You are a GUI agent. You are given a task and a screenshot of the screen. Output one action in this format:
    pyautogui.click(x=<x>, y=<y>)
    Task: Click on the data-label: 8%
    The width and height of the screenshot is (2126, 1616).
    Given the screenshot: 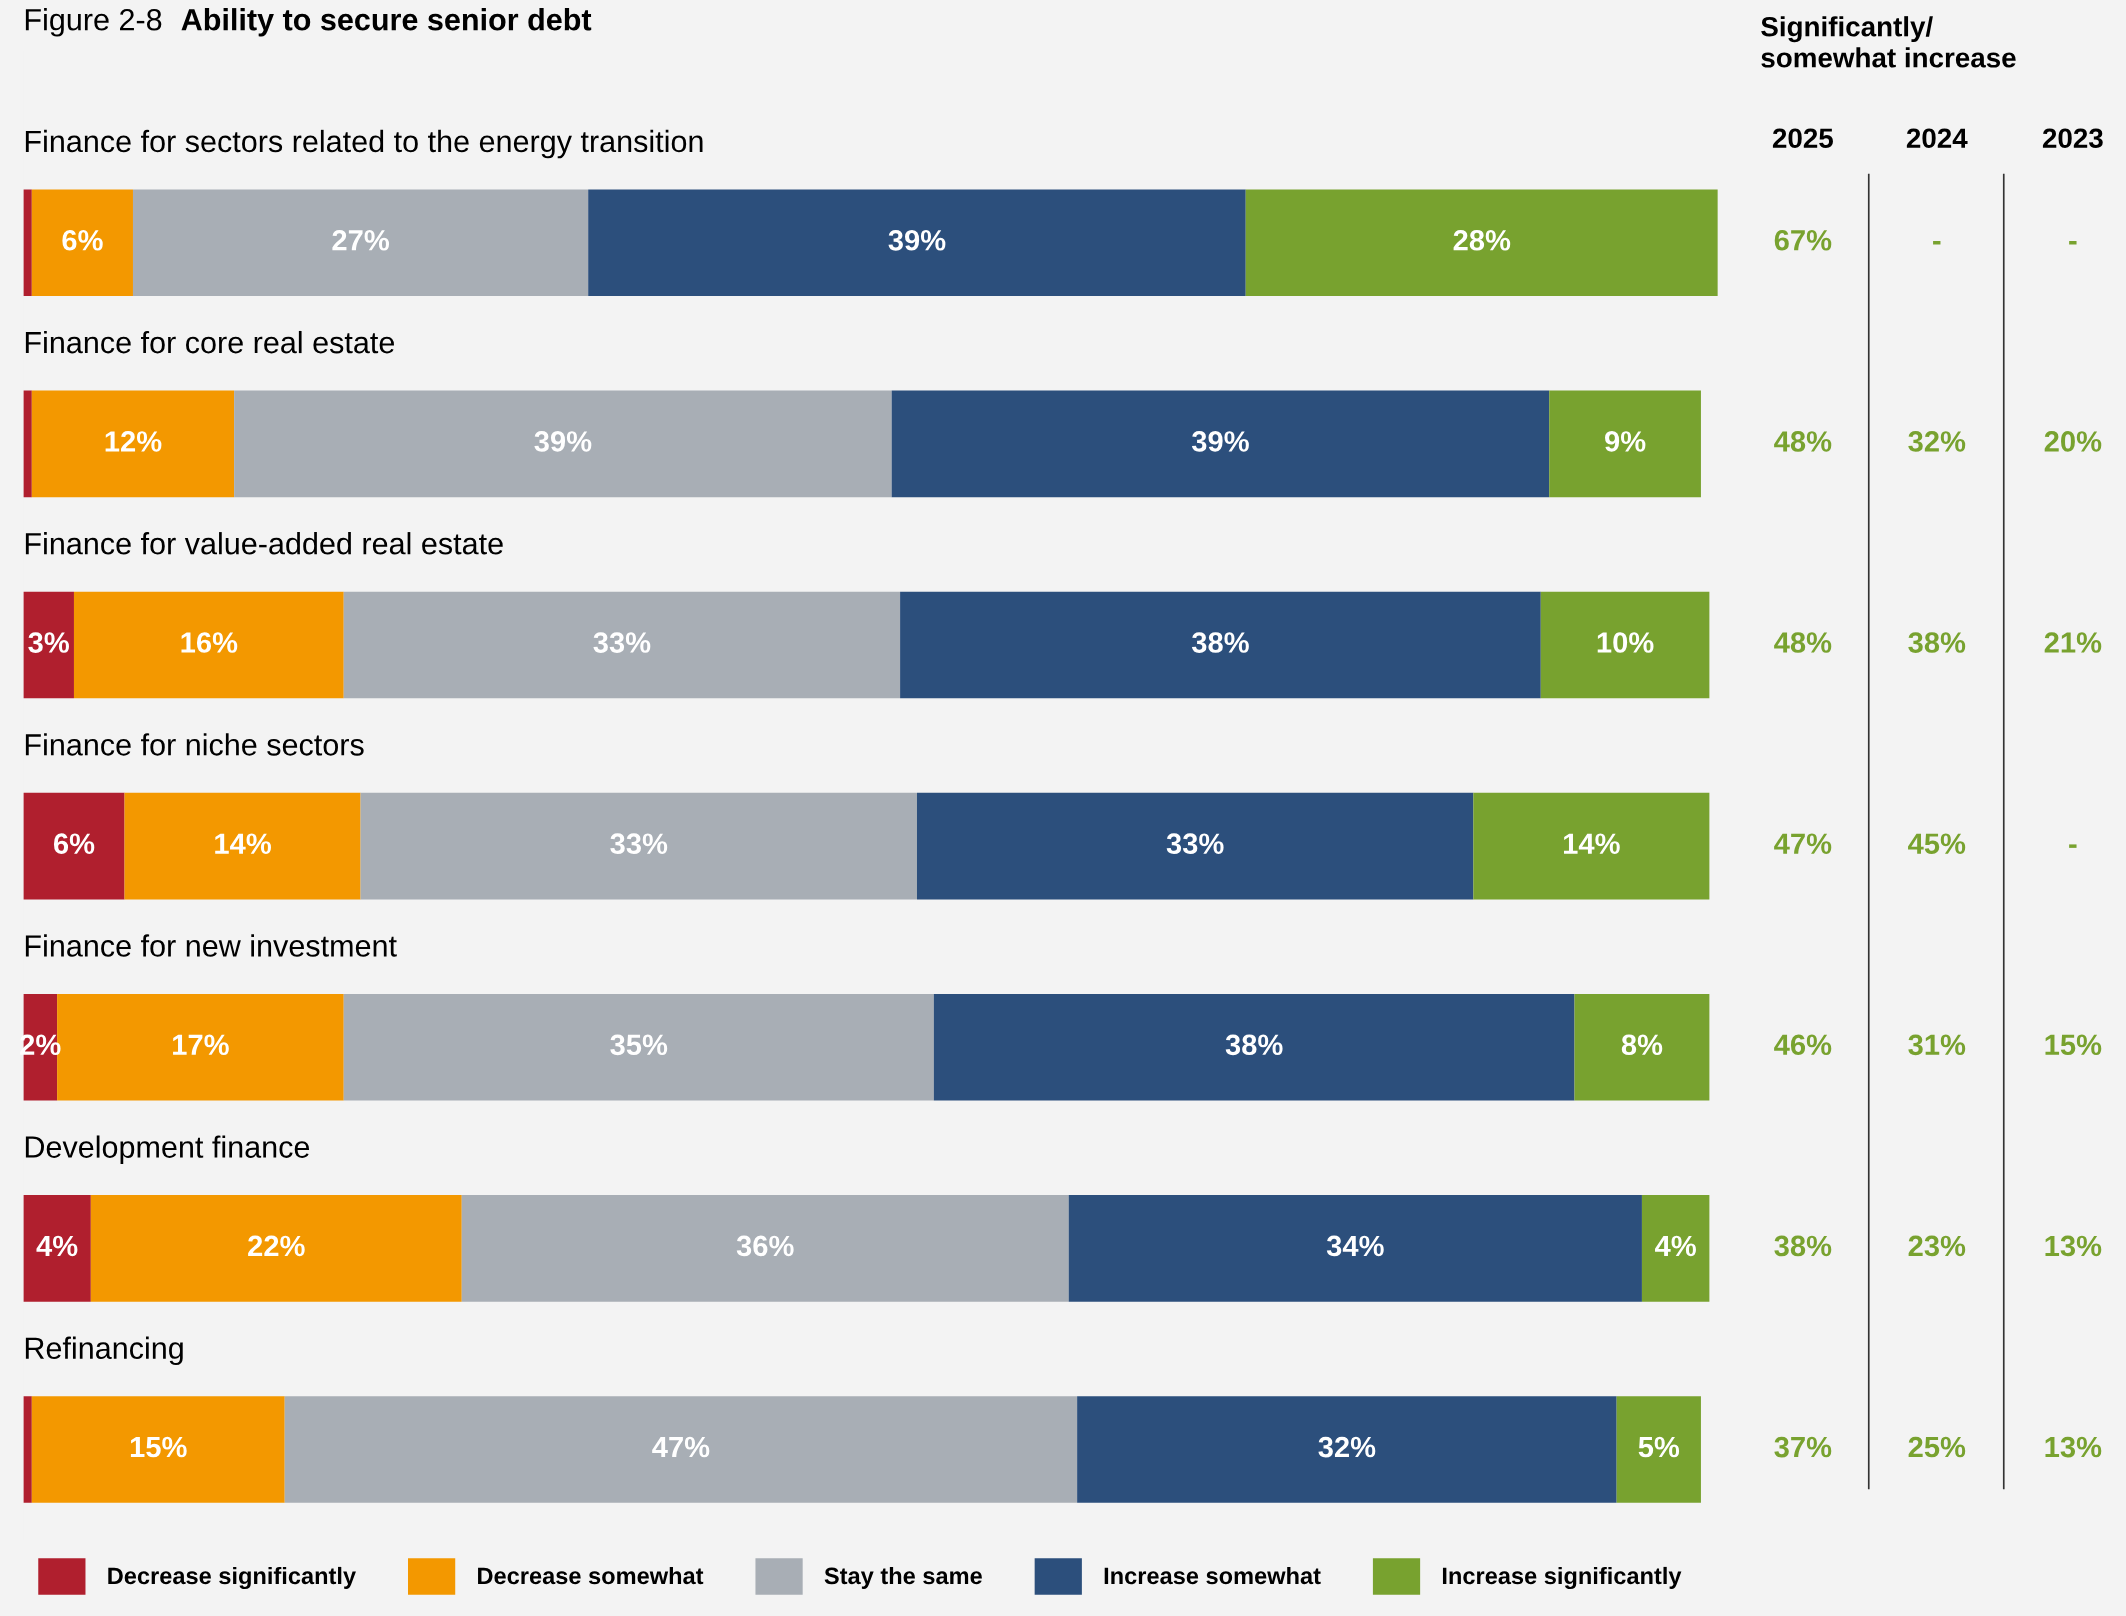 What is the action you would take?
    pyautogui.click(x=1642, y=1045)
    